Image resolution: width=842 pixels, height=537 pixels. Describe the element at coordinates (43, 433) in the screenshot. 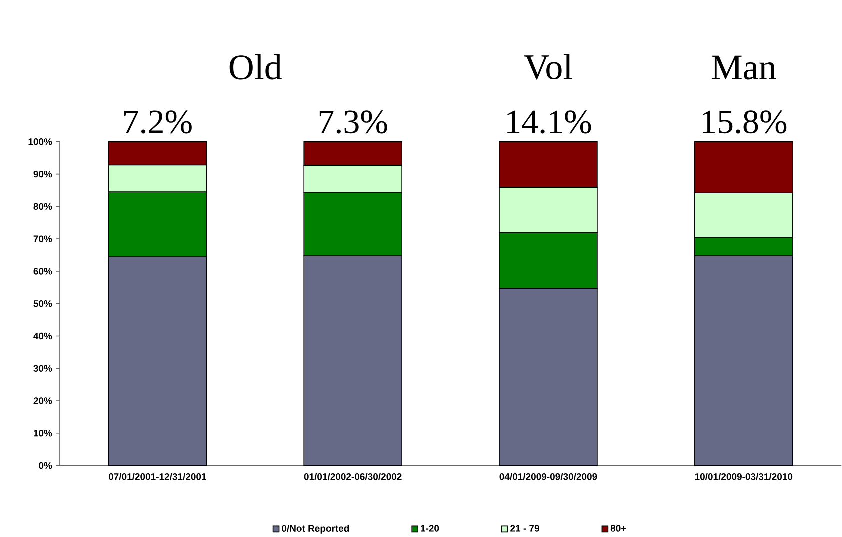

I see `y-tick-label: 10%` at that location.